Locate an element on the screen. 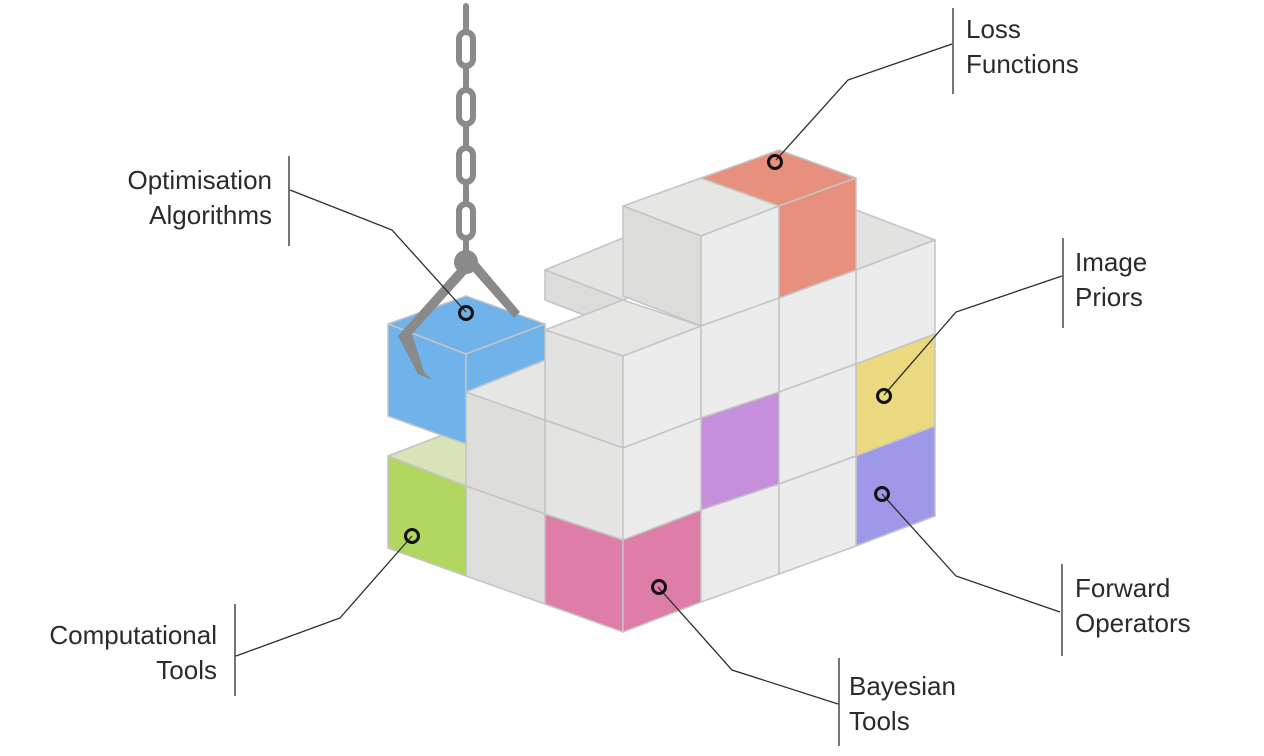 This screenshot has width=1264, height=756. crane-claw is located at coordinates (459, 315).